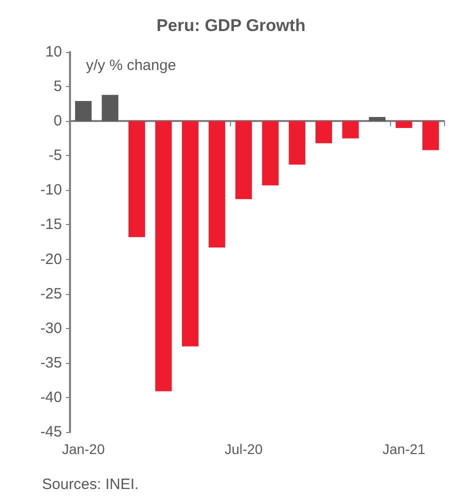 This screenshot has width=462, height=504. What do you see at coordinates (83, 449) in the screenshot?
I see `x-tick-label: Jan-20` at bounding box center [83, 449].